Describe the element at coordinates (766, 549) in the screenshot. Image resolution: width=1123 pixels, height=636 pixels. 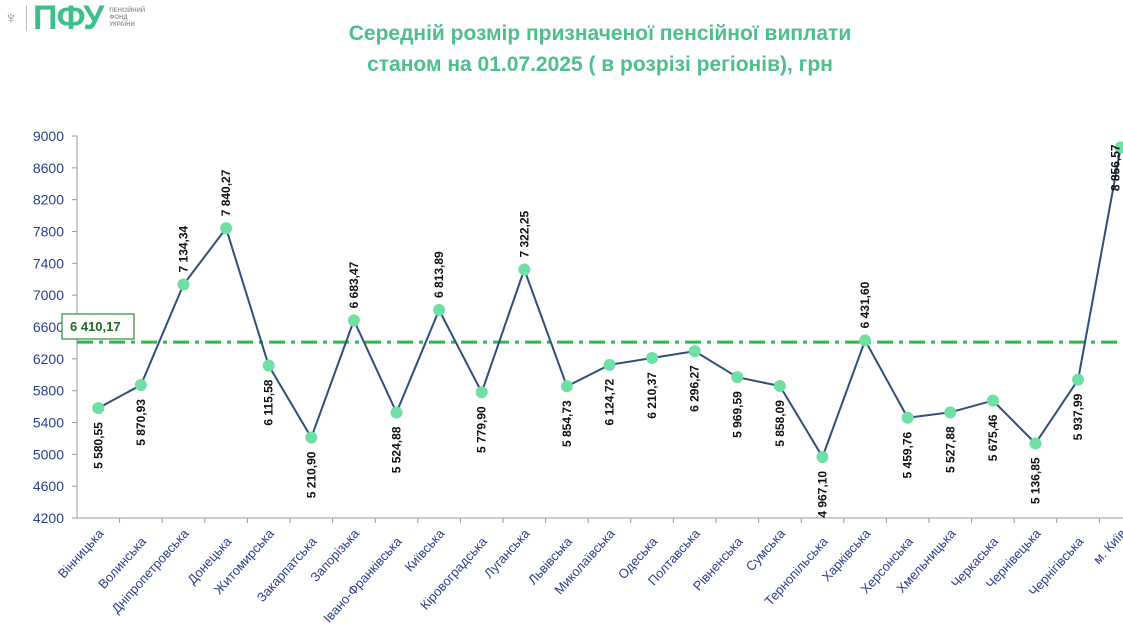
I see `x-tick-label: Сумська` at that location.